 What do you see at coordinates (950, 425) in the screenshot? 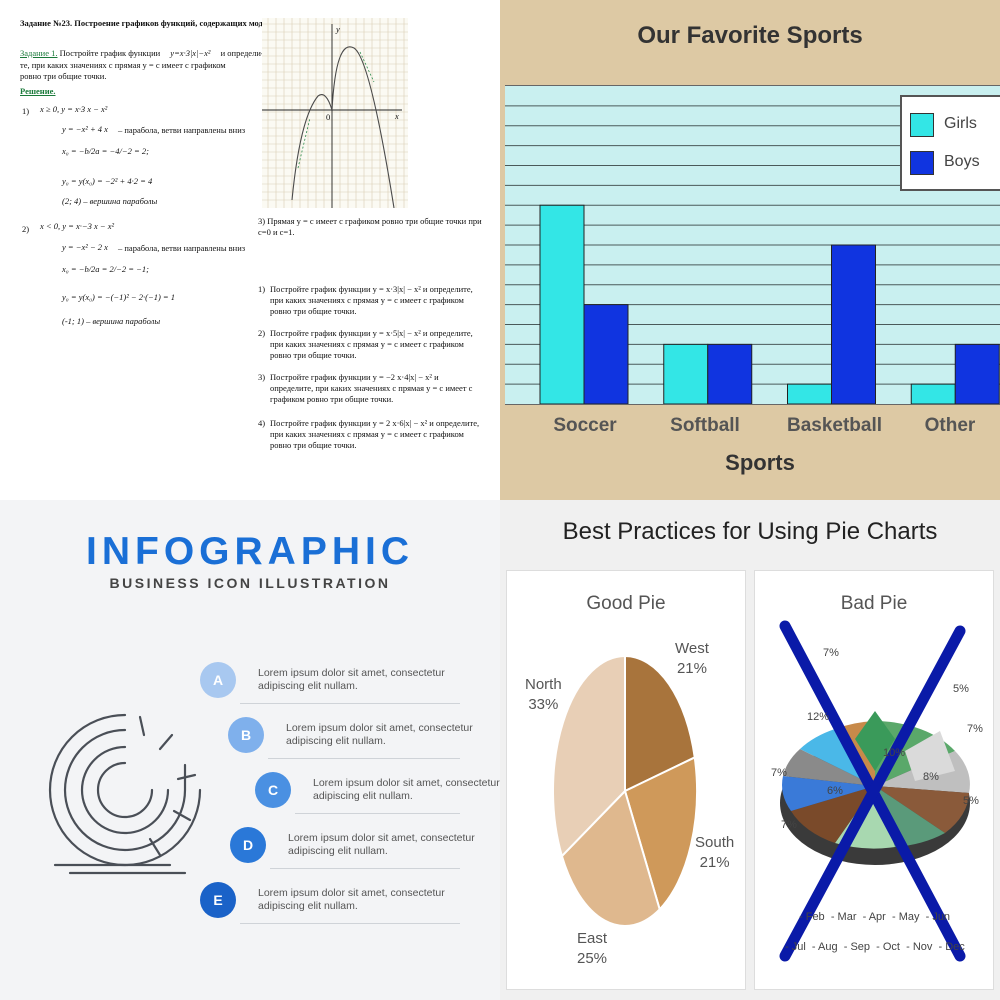
I see `category-label-other: Other` at bounding box center [950, 425].